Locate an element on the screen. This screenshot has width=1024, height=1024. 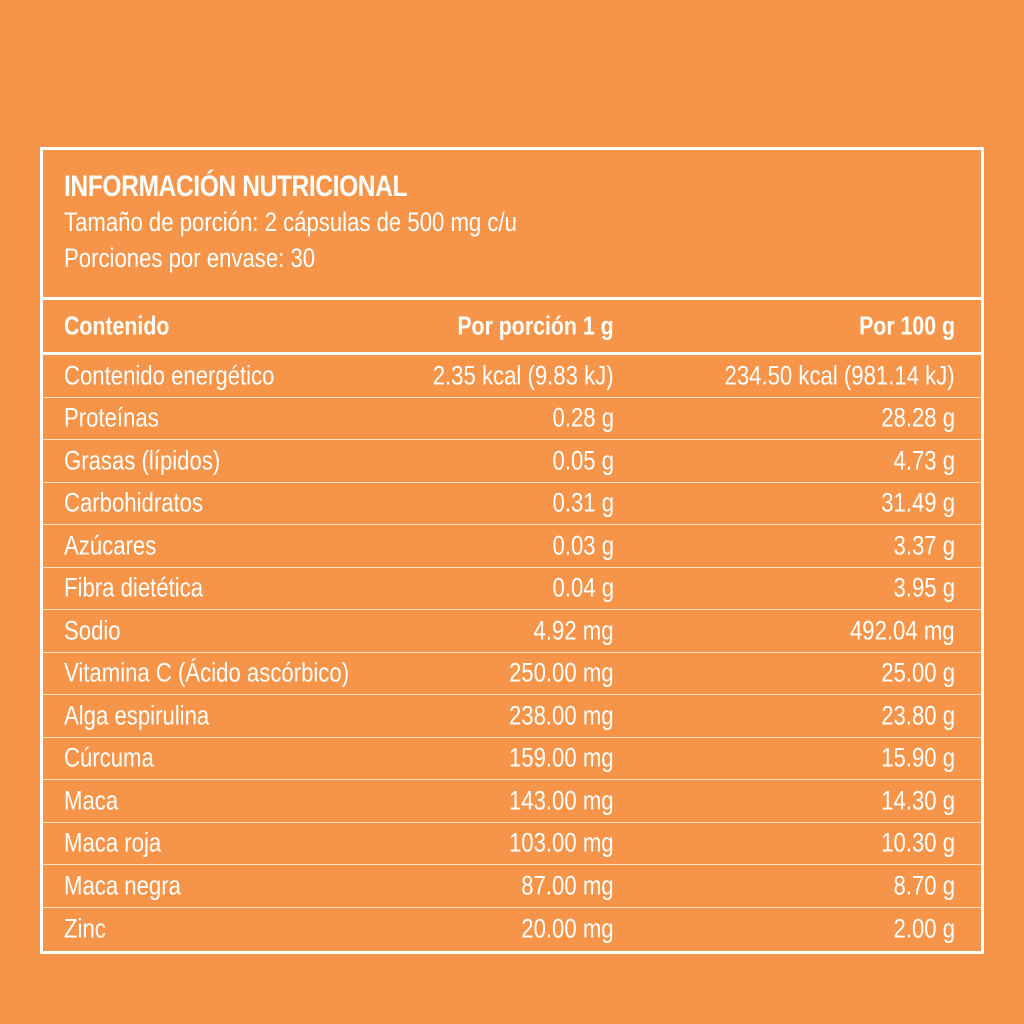
table-row: Maca 143.00 mg 14.30 g is located at coordinates (512, 801).